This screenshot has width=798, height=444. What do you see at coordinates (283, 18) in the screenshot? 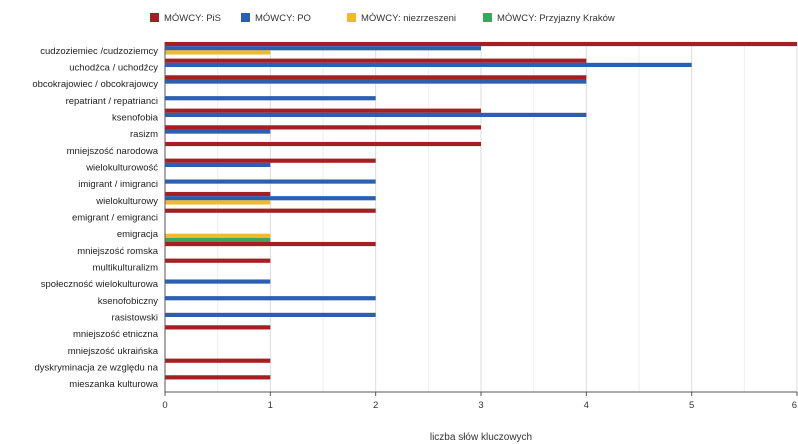
I see `legend-label: MÓWCY: PO` at bounding box center [283, 18].